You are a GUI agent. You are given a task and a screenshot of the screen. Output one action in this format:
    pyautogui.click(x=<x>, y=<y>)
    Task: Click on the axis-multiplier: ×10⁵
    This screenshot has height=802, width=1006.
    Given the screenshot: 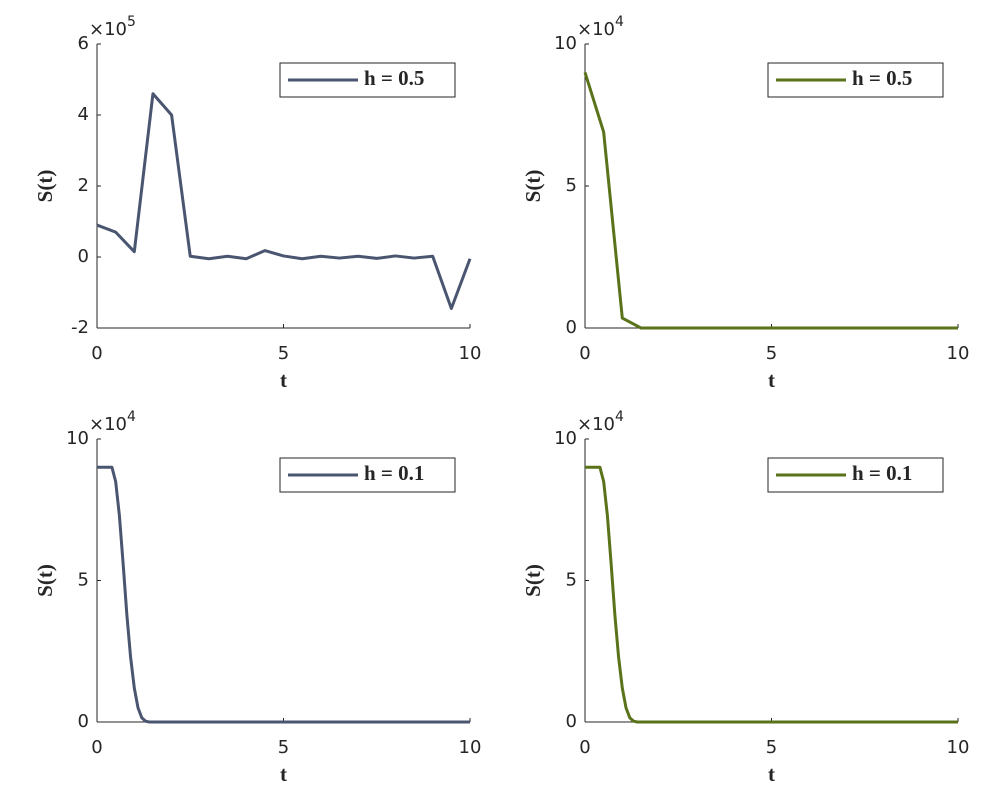 What is the action you would take?
    pyautogui.click(x=112, y=27)
    